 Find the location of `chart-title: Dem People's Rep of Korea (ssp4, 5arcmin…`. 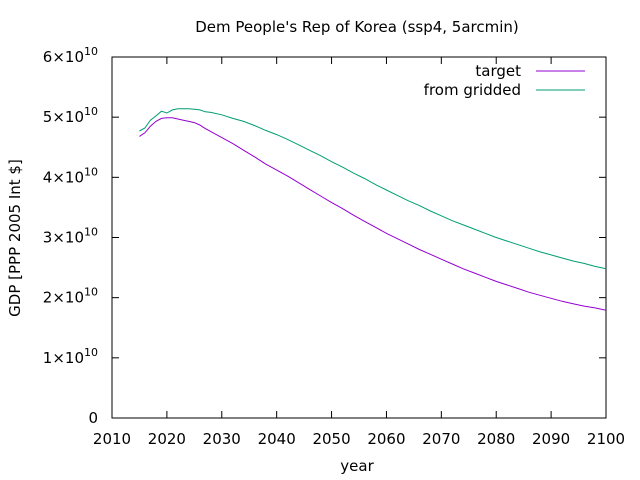

chart-title: Dem People's Rep of Korea (ssp4, 5arcmin… is located at coordinates (357, 27).